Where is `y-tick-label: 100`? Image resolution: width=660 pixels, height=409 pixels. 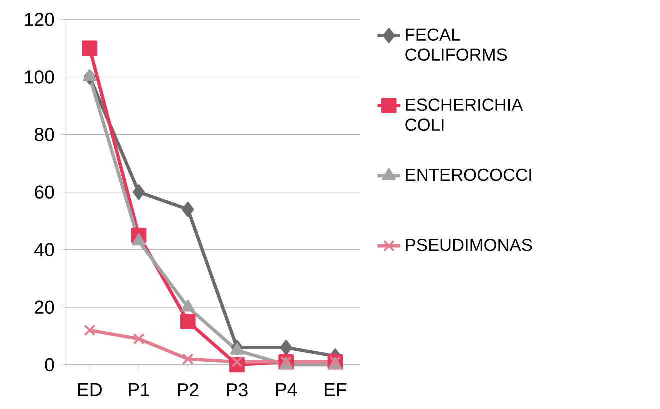
y-tick-label: 100 is located at coordinates (39, 77).